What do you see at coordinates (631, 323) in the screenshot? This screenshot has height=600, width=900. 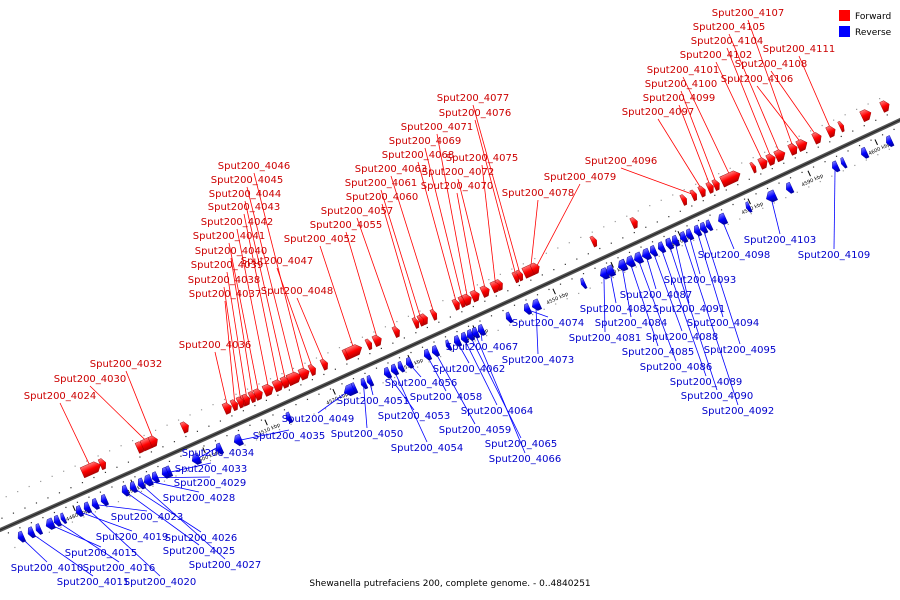 I see `reverse-gene-label: Sput200_4084` at bounding box center [631, 323].